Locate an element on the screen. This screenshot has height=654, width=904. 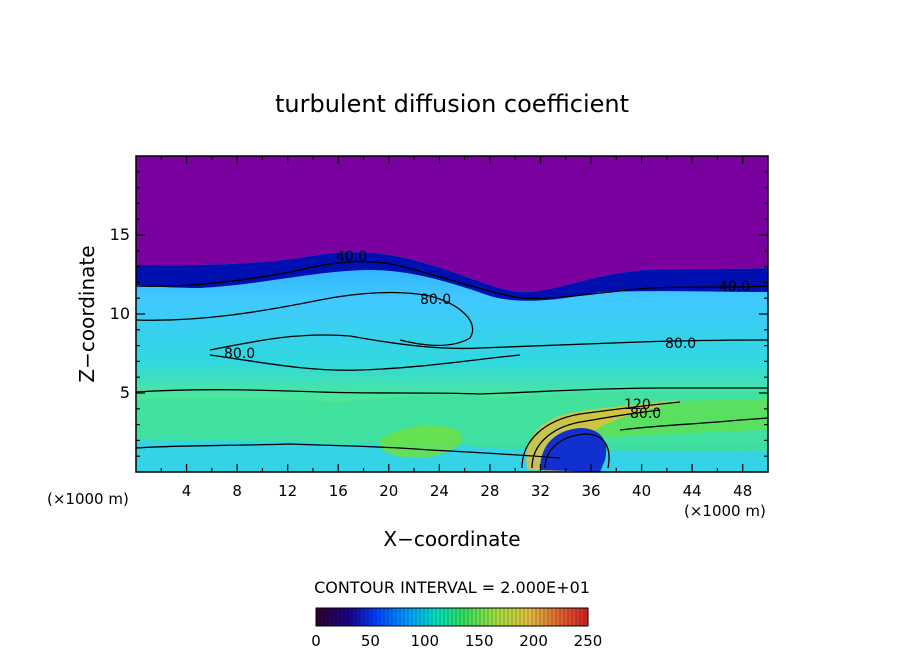
contour-label-80-core: 80.0 is located at coordinates (645, 414).